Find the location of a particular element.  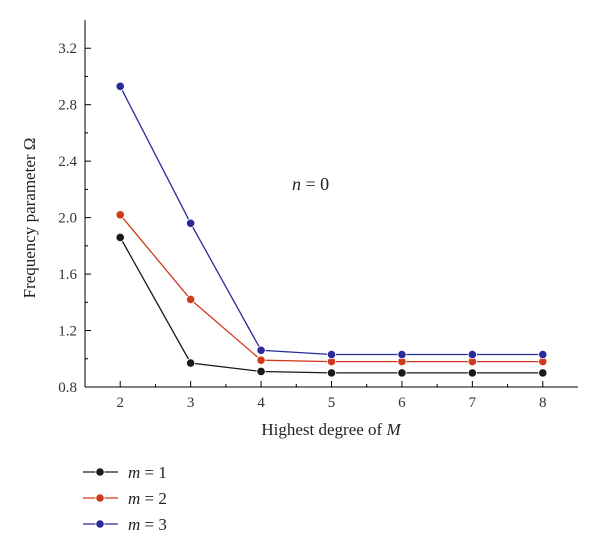

x-tick-label: 4 is located at coordinates (261, 403).